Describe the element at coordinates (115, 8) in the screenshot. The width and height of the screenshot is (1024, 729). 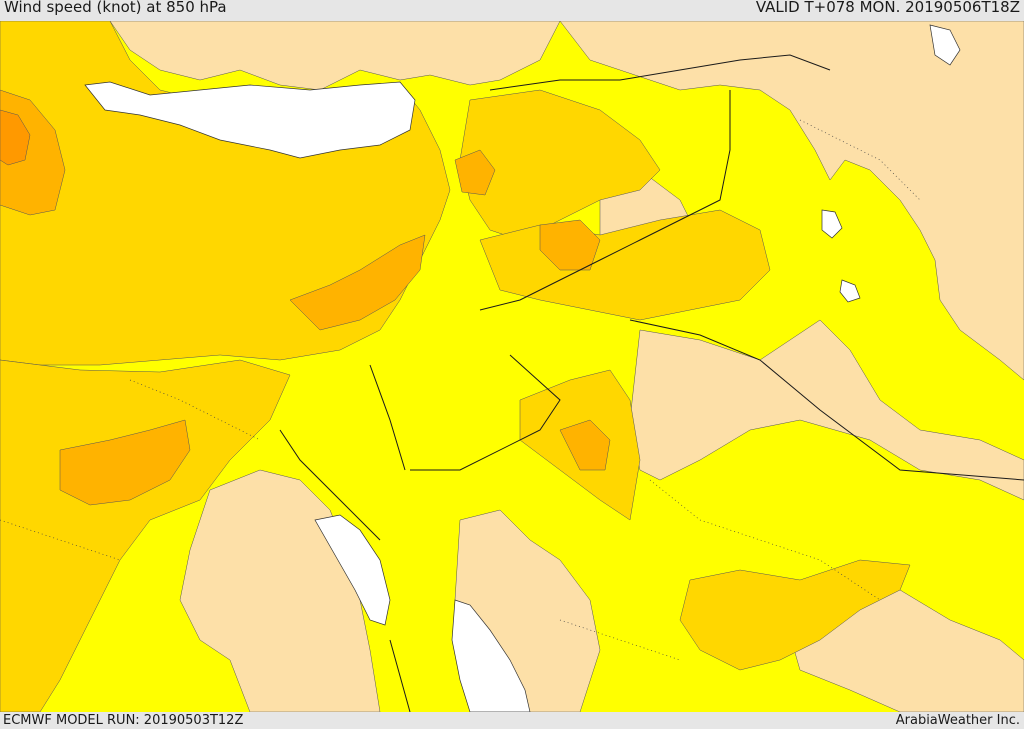
I see `map-title: Wind speed (knot) at 850 hPa` at that location.